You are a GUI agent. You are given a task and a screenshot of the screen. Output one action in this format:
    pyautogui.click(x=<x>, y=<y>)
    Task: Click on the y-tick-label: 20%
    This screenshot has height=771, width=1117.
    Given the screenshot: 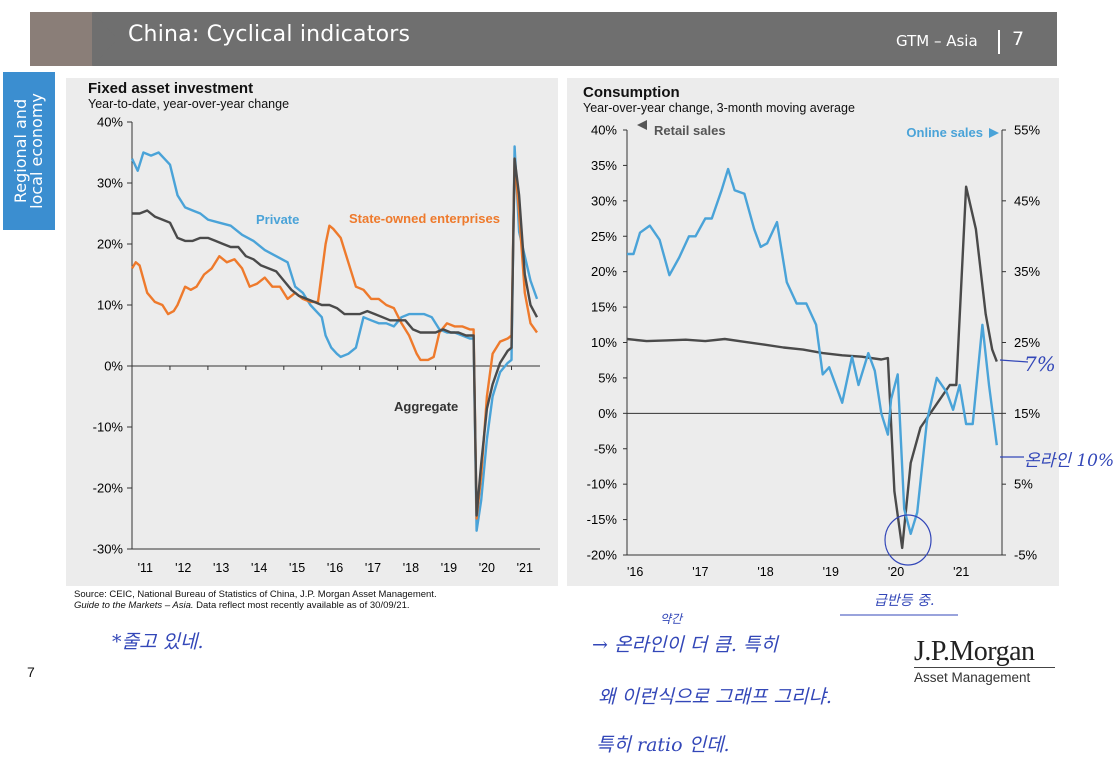 What is the action you would take?
    pyautogui.click(x=110, y=244)
    